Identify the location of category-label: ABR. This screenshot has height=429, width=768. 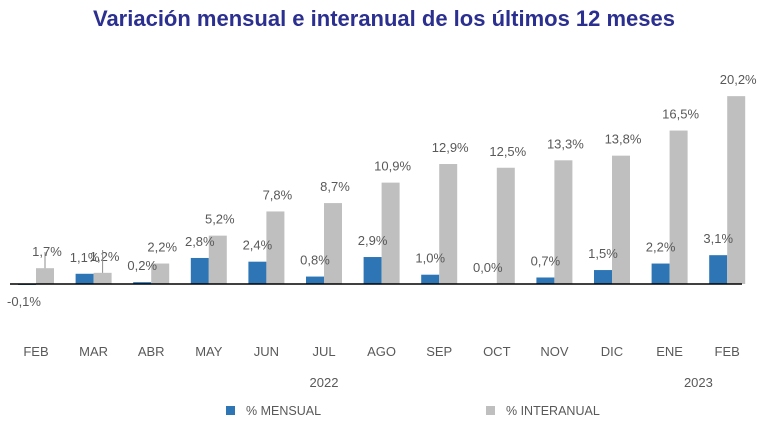
(151, 351).